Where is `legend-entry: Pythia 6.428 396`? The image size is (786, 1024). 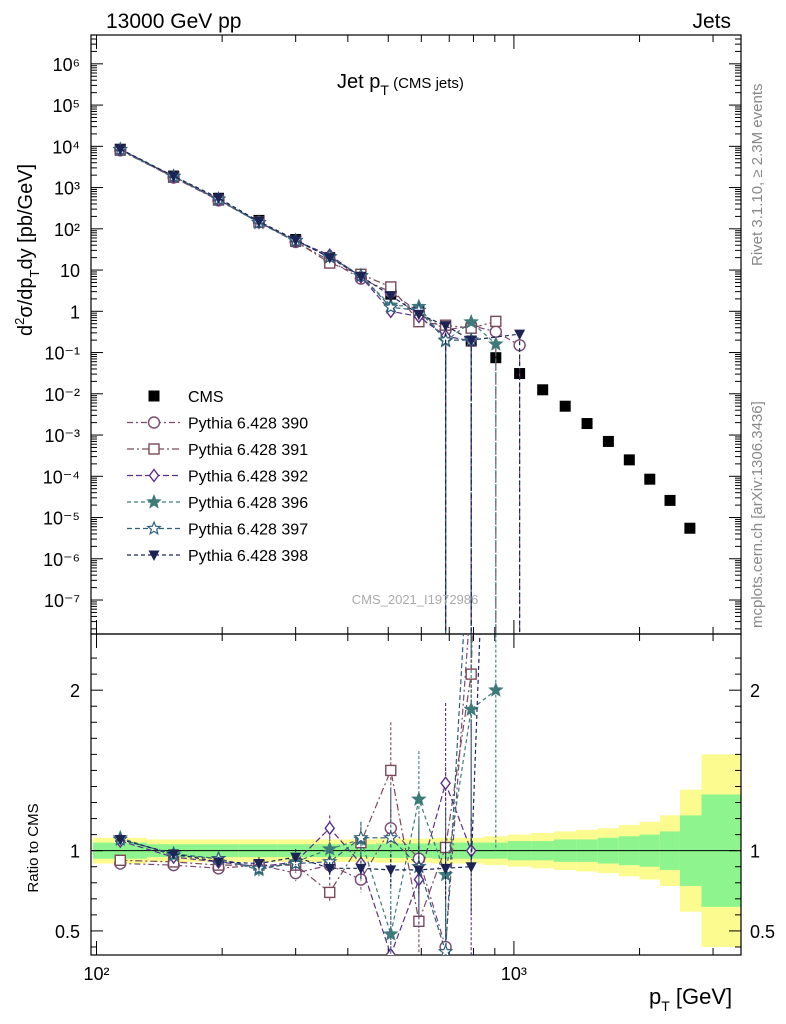
legend-entry: Pythia 6.428 396 is located at coordinates (248, 503).